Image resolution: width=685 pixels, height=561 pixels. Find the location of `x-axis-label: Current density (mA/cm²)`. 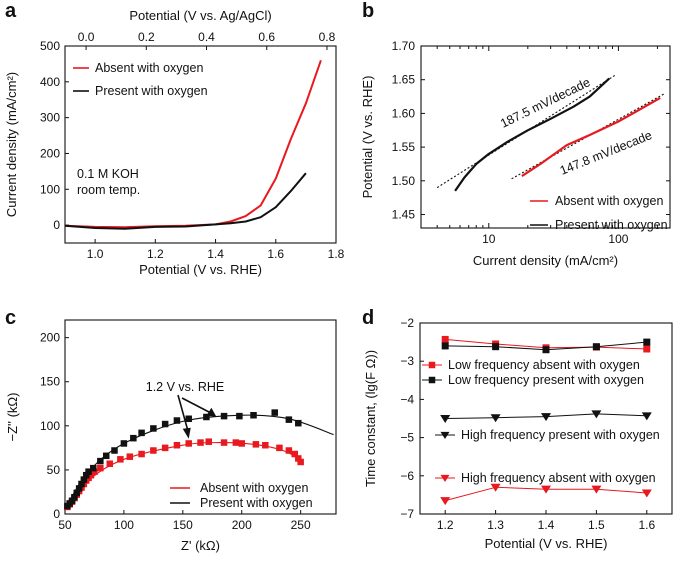

x-axis-label: Current density (mA/cm²) is located at coordinates (545, 260).